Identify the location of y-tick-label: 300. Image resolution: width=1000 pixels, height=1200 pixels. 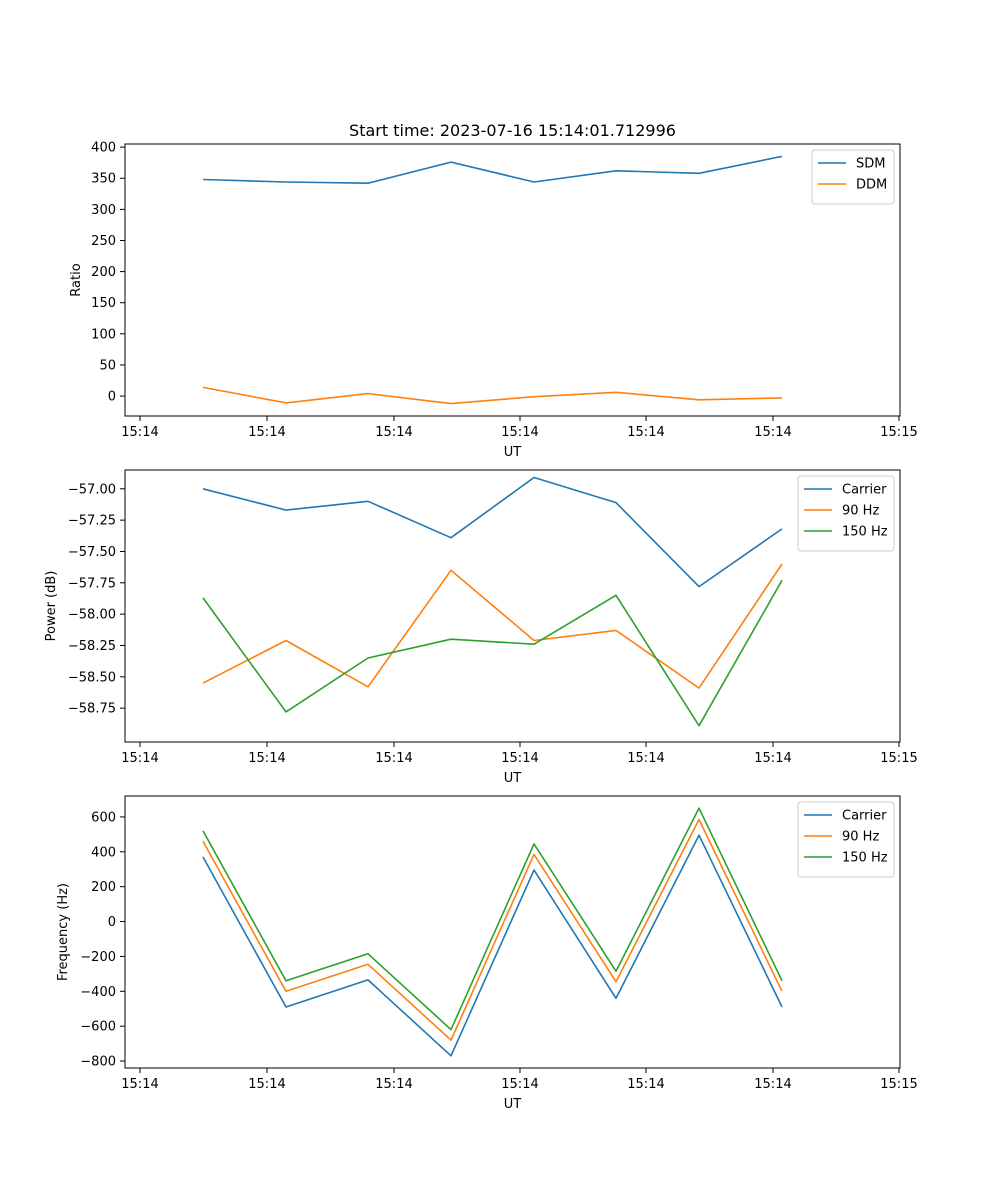
(103, 210).